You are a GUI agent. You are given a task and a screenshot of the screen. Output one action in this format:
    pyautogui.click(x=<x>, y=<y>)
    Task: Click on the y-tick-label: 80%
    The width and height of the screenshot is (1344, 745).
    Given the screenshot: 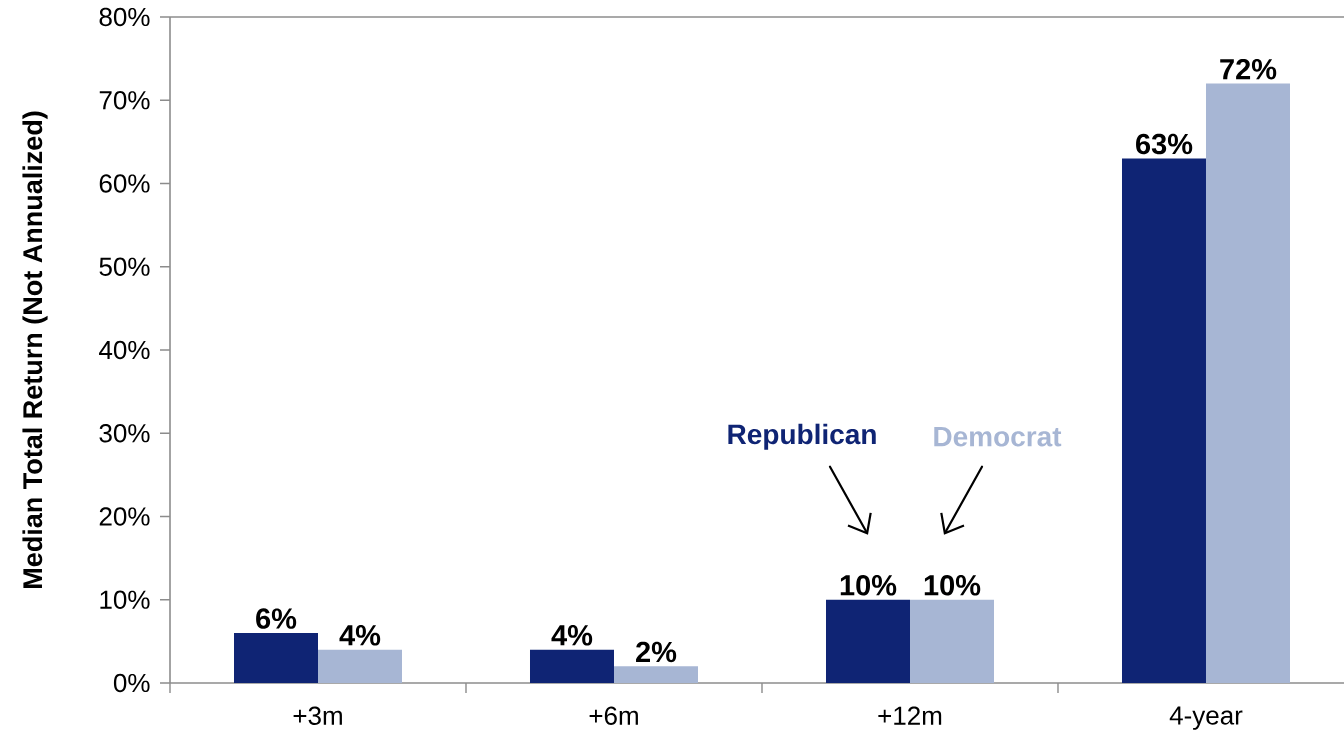 What is the action you would take?
    pyautogui.click(x=124, y=17)
    